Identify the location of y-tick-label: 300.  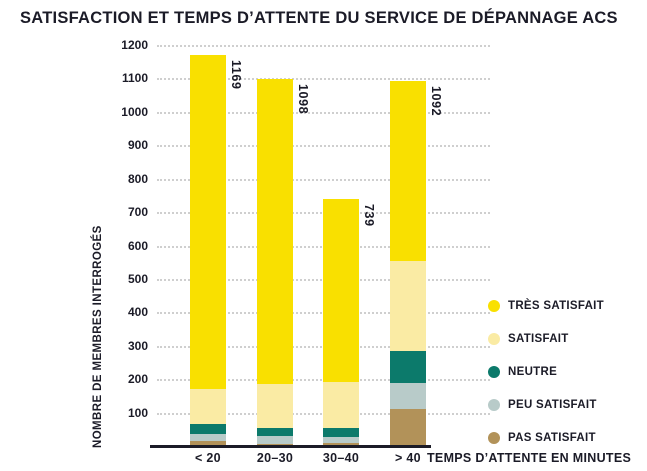
(137, 345).